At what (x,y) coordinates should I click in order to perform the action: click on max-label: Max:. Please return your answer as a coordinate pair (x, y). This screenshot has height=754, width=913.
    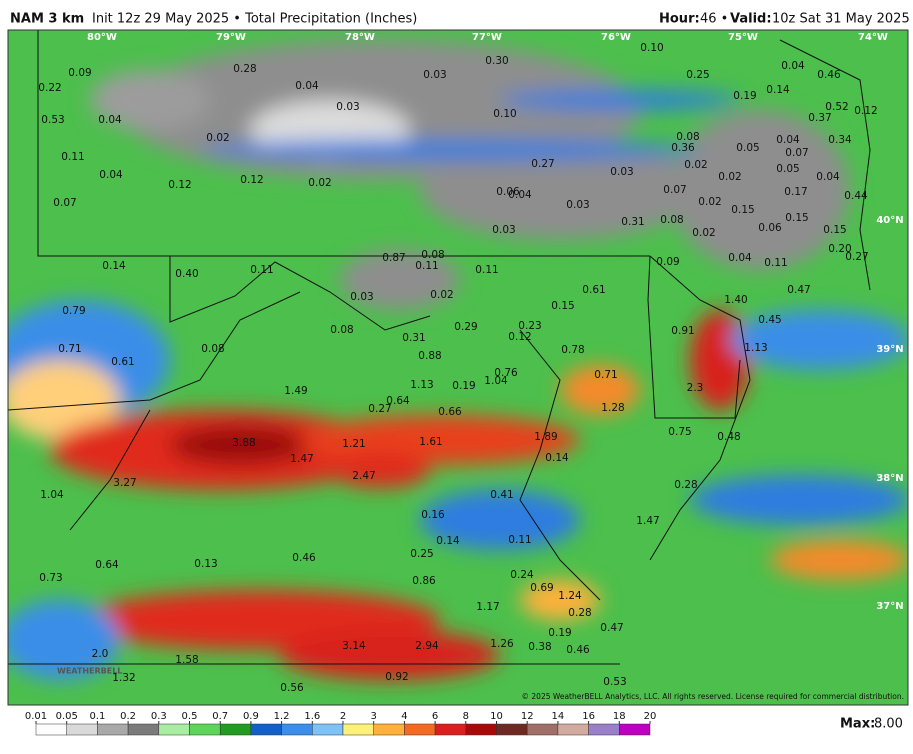
    Looking at the image, I should click on (857, 724).